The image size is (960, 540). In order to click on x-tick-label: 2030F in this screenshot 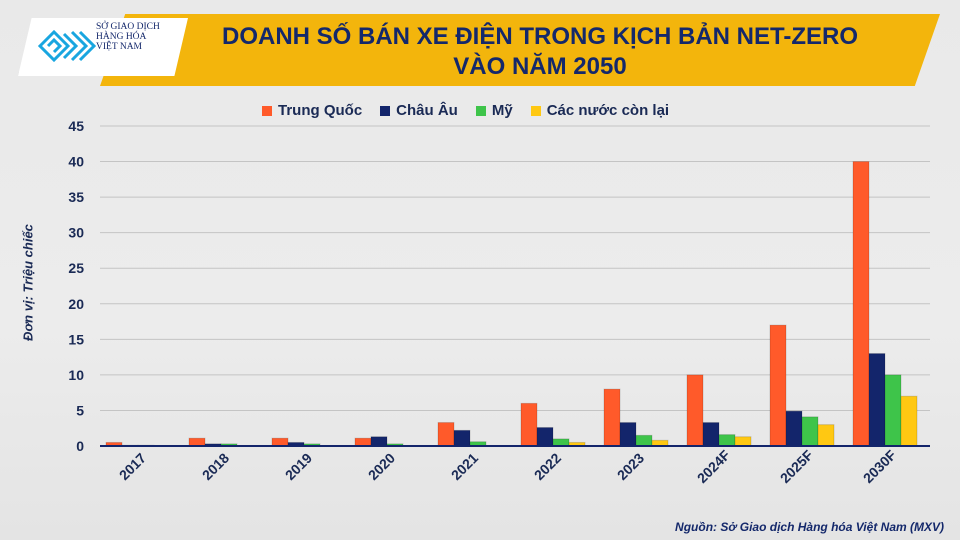, I will do `click(880, 466)`.